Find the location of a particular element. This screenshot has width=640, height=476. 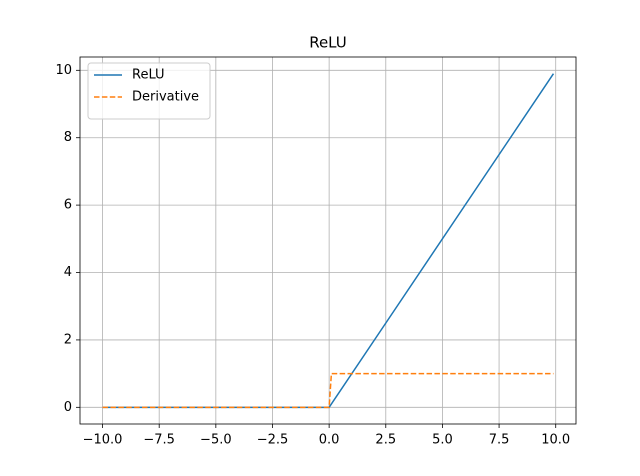

series-line is located at coordinates (328, 390).